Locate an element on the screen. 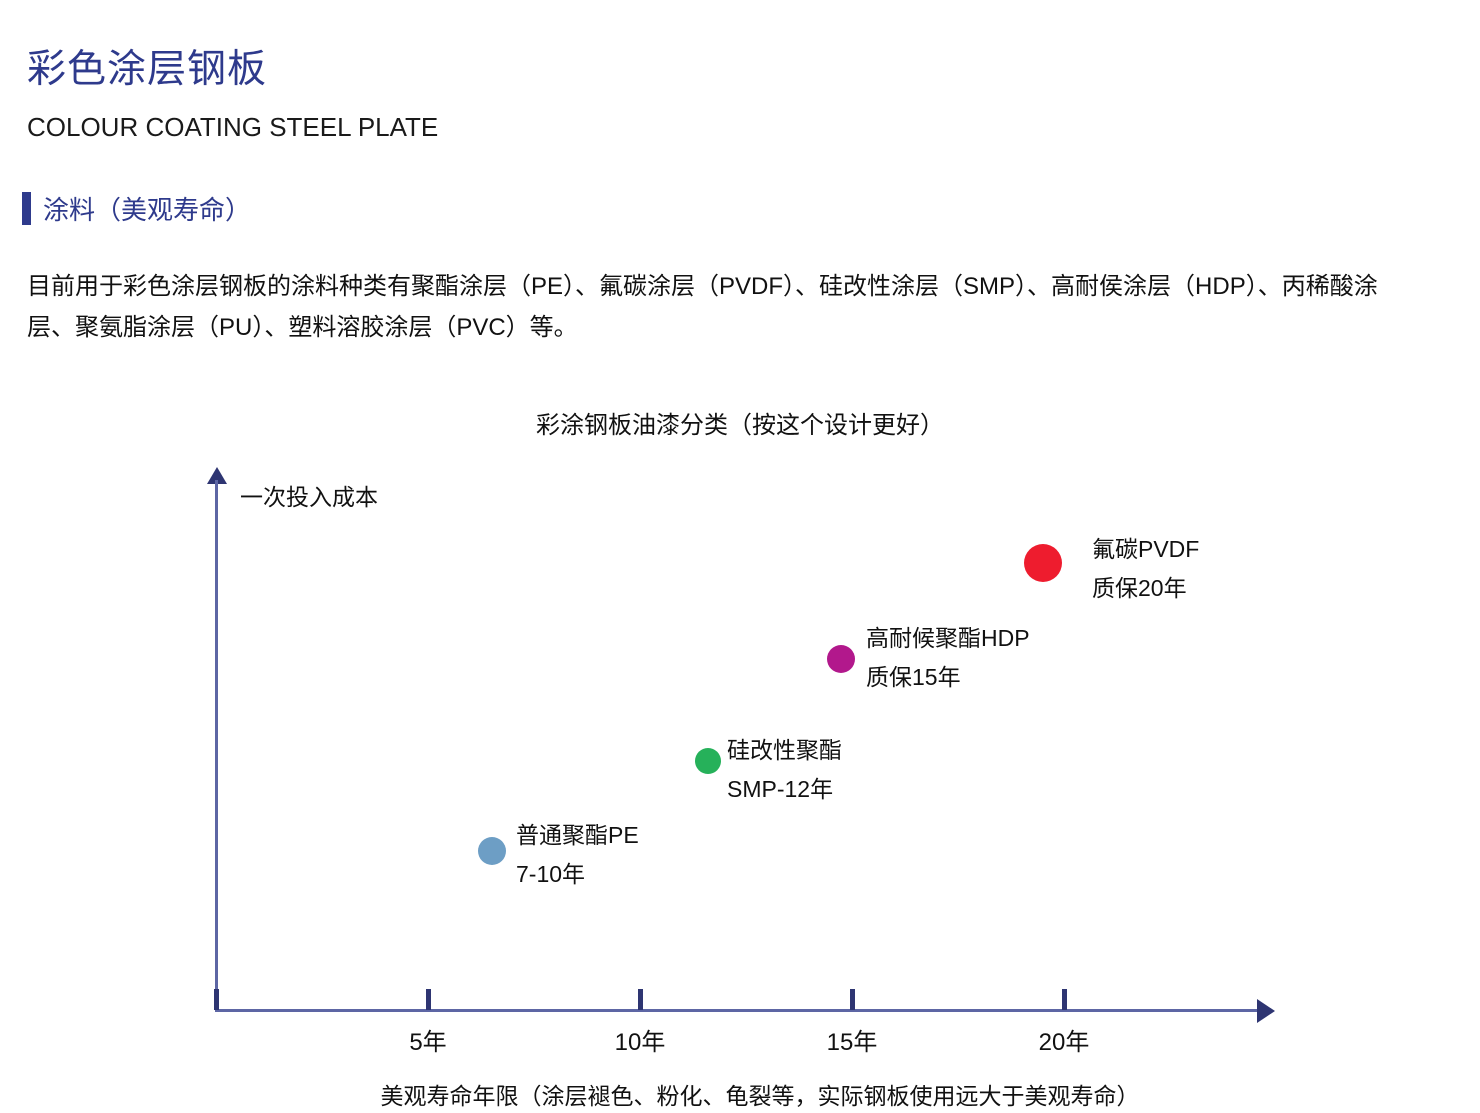  data-point-label-line2: SMP-12年 is located at coordinates (780, 789).